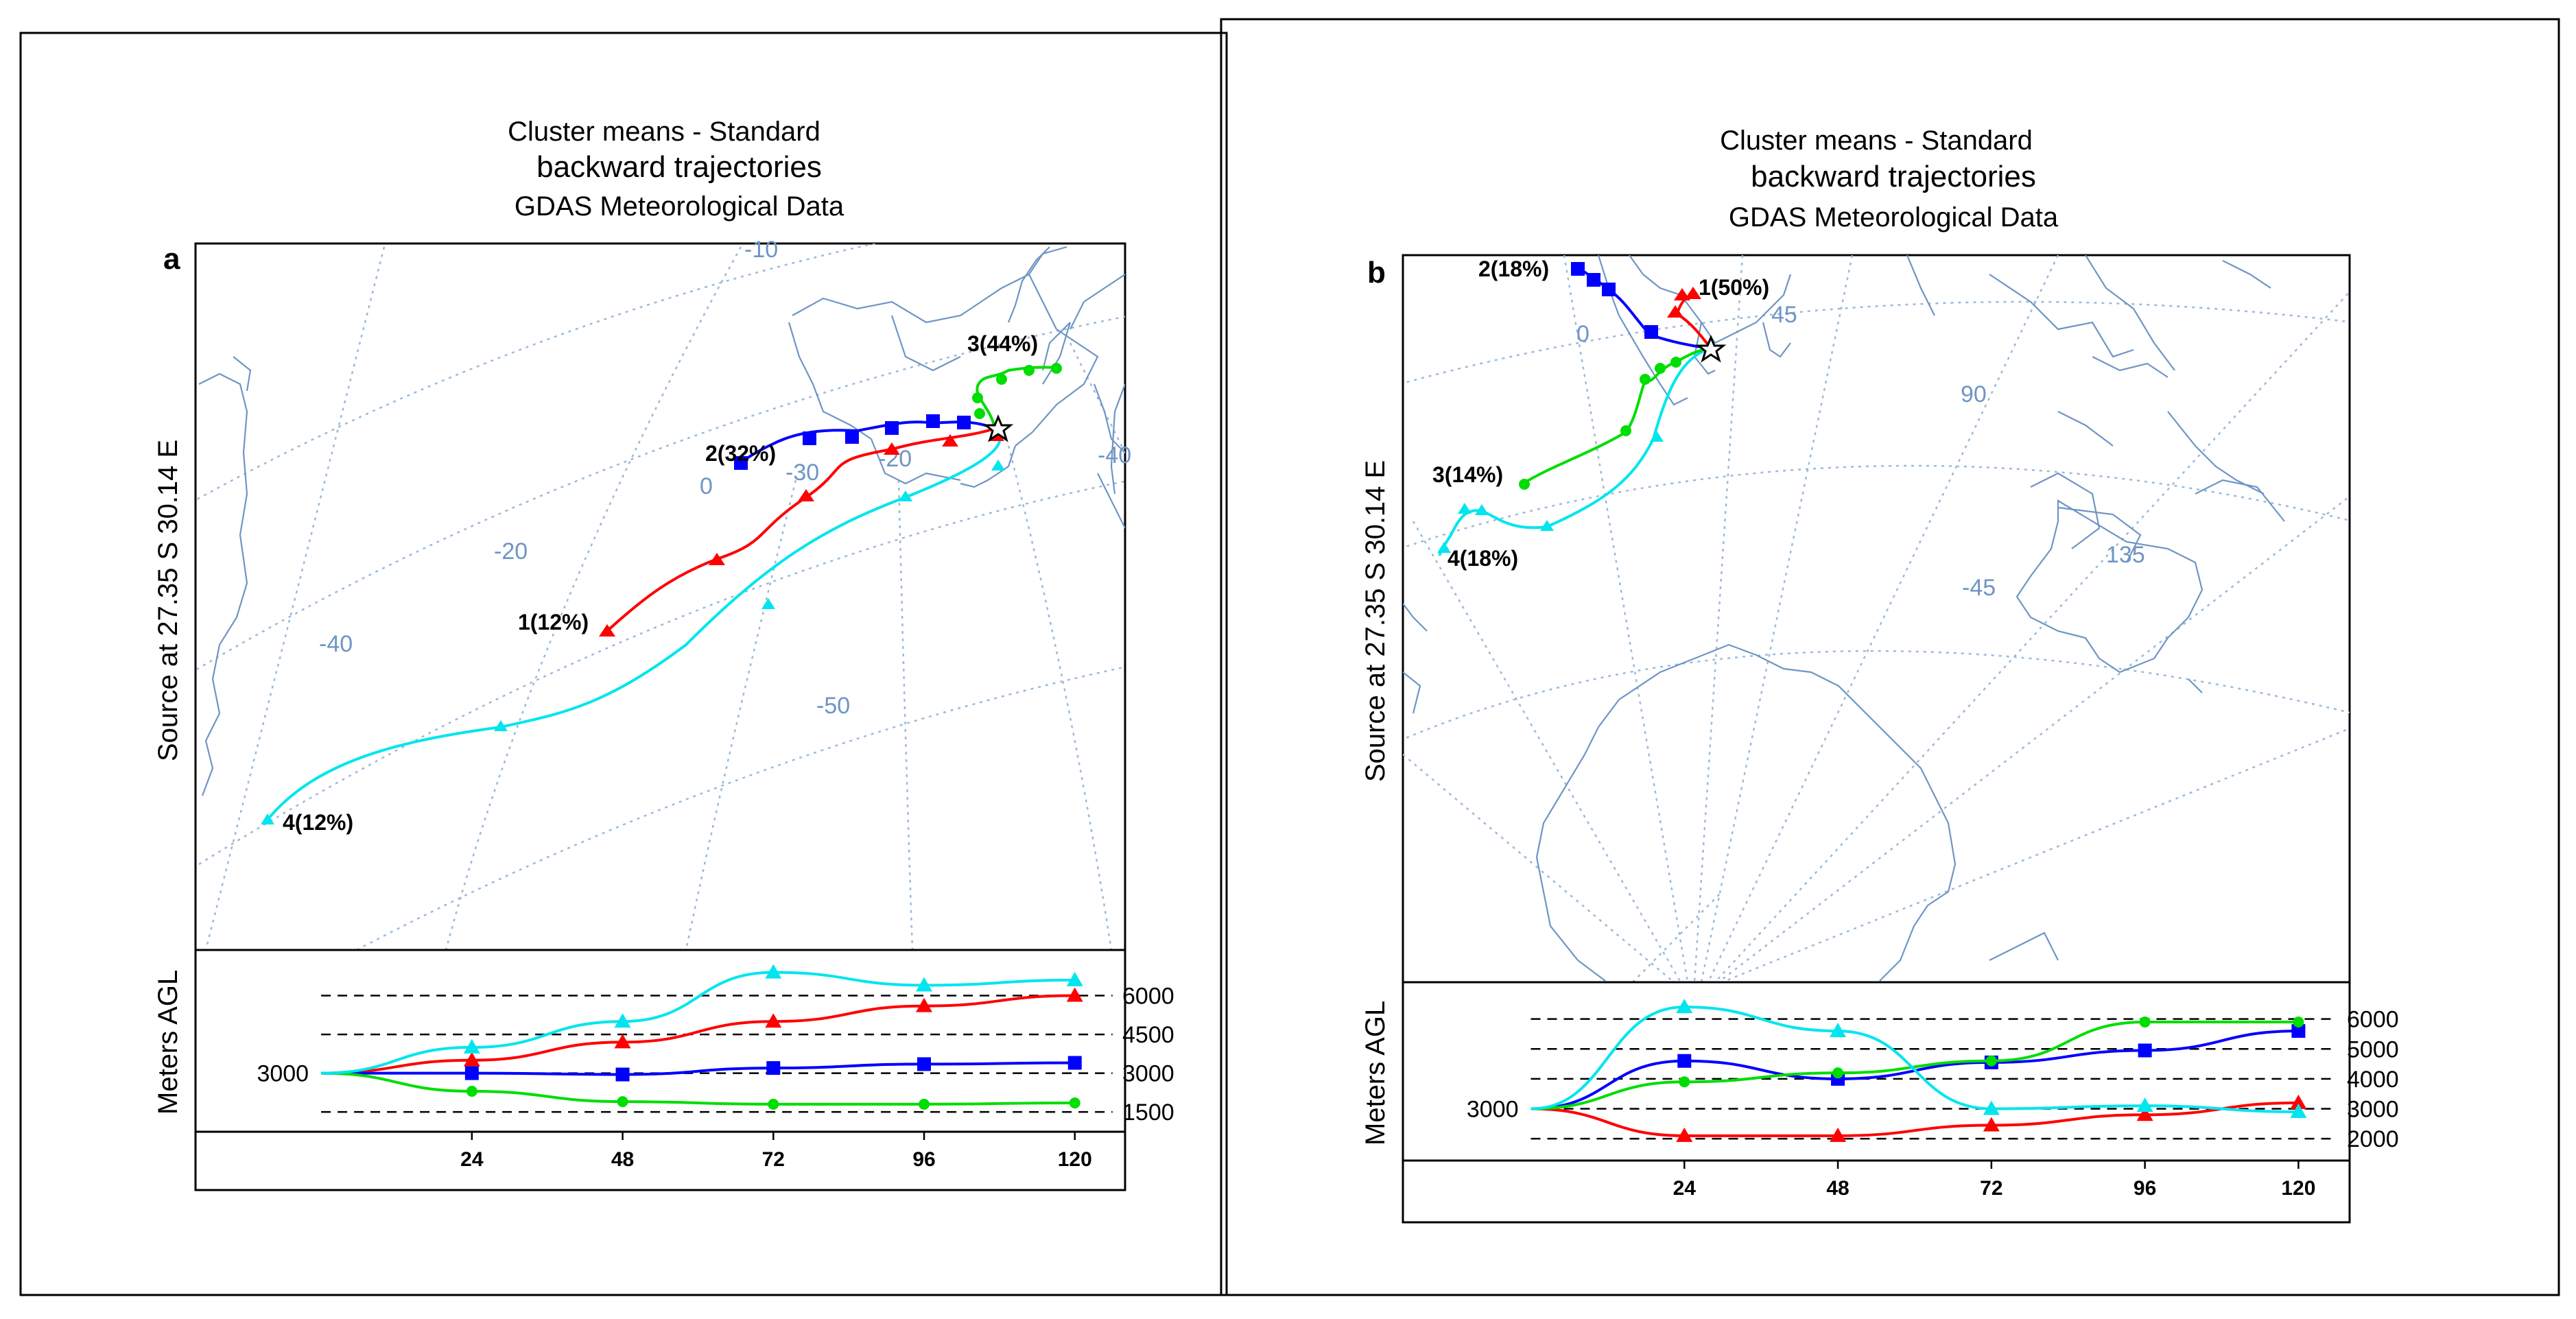 The width and height of the screenshot is (2576, 1319). I want to click on panel-a-cluster-labels: 1(12%) 2(32%) 3(44%) 4(12%), so click(660, 583).